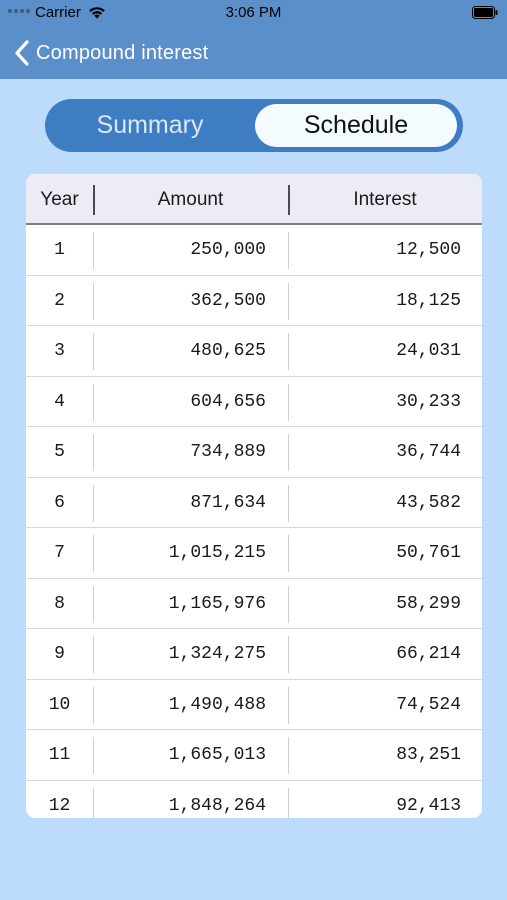 This screenshot has width=507, height=900. What do you see at coordinates (385, 199) in the screenshot?
I see `header-interest: Interest` at bounding box center [385, 199].